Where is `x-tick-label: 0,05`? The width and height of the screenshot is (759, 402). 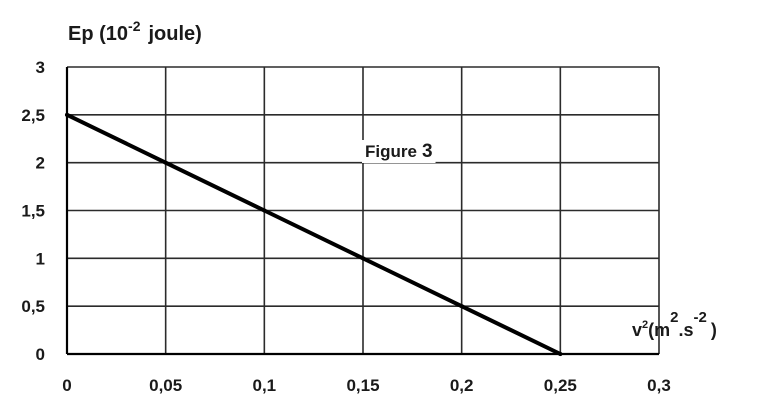 x-tick-label: 0,05 is located at coordinates (165, 385).